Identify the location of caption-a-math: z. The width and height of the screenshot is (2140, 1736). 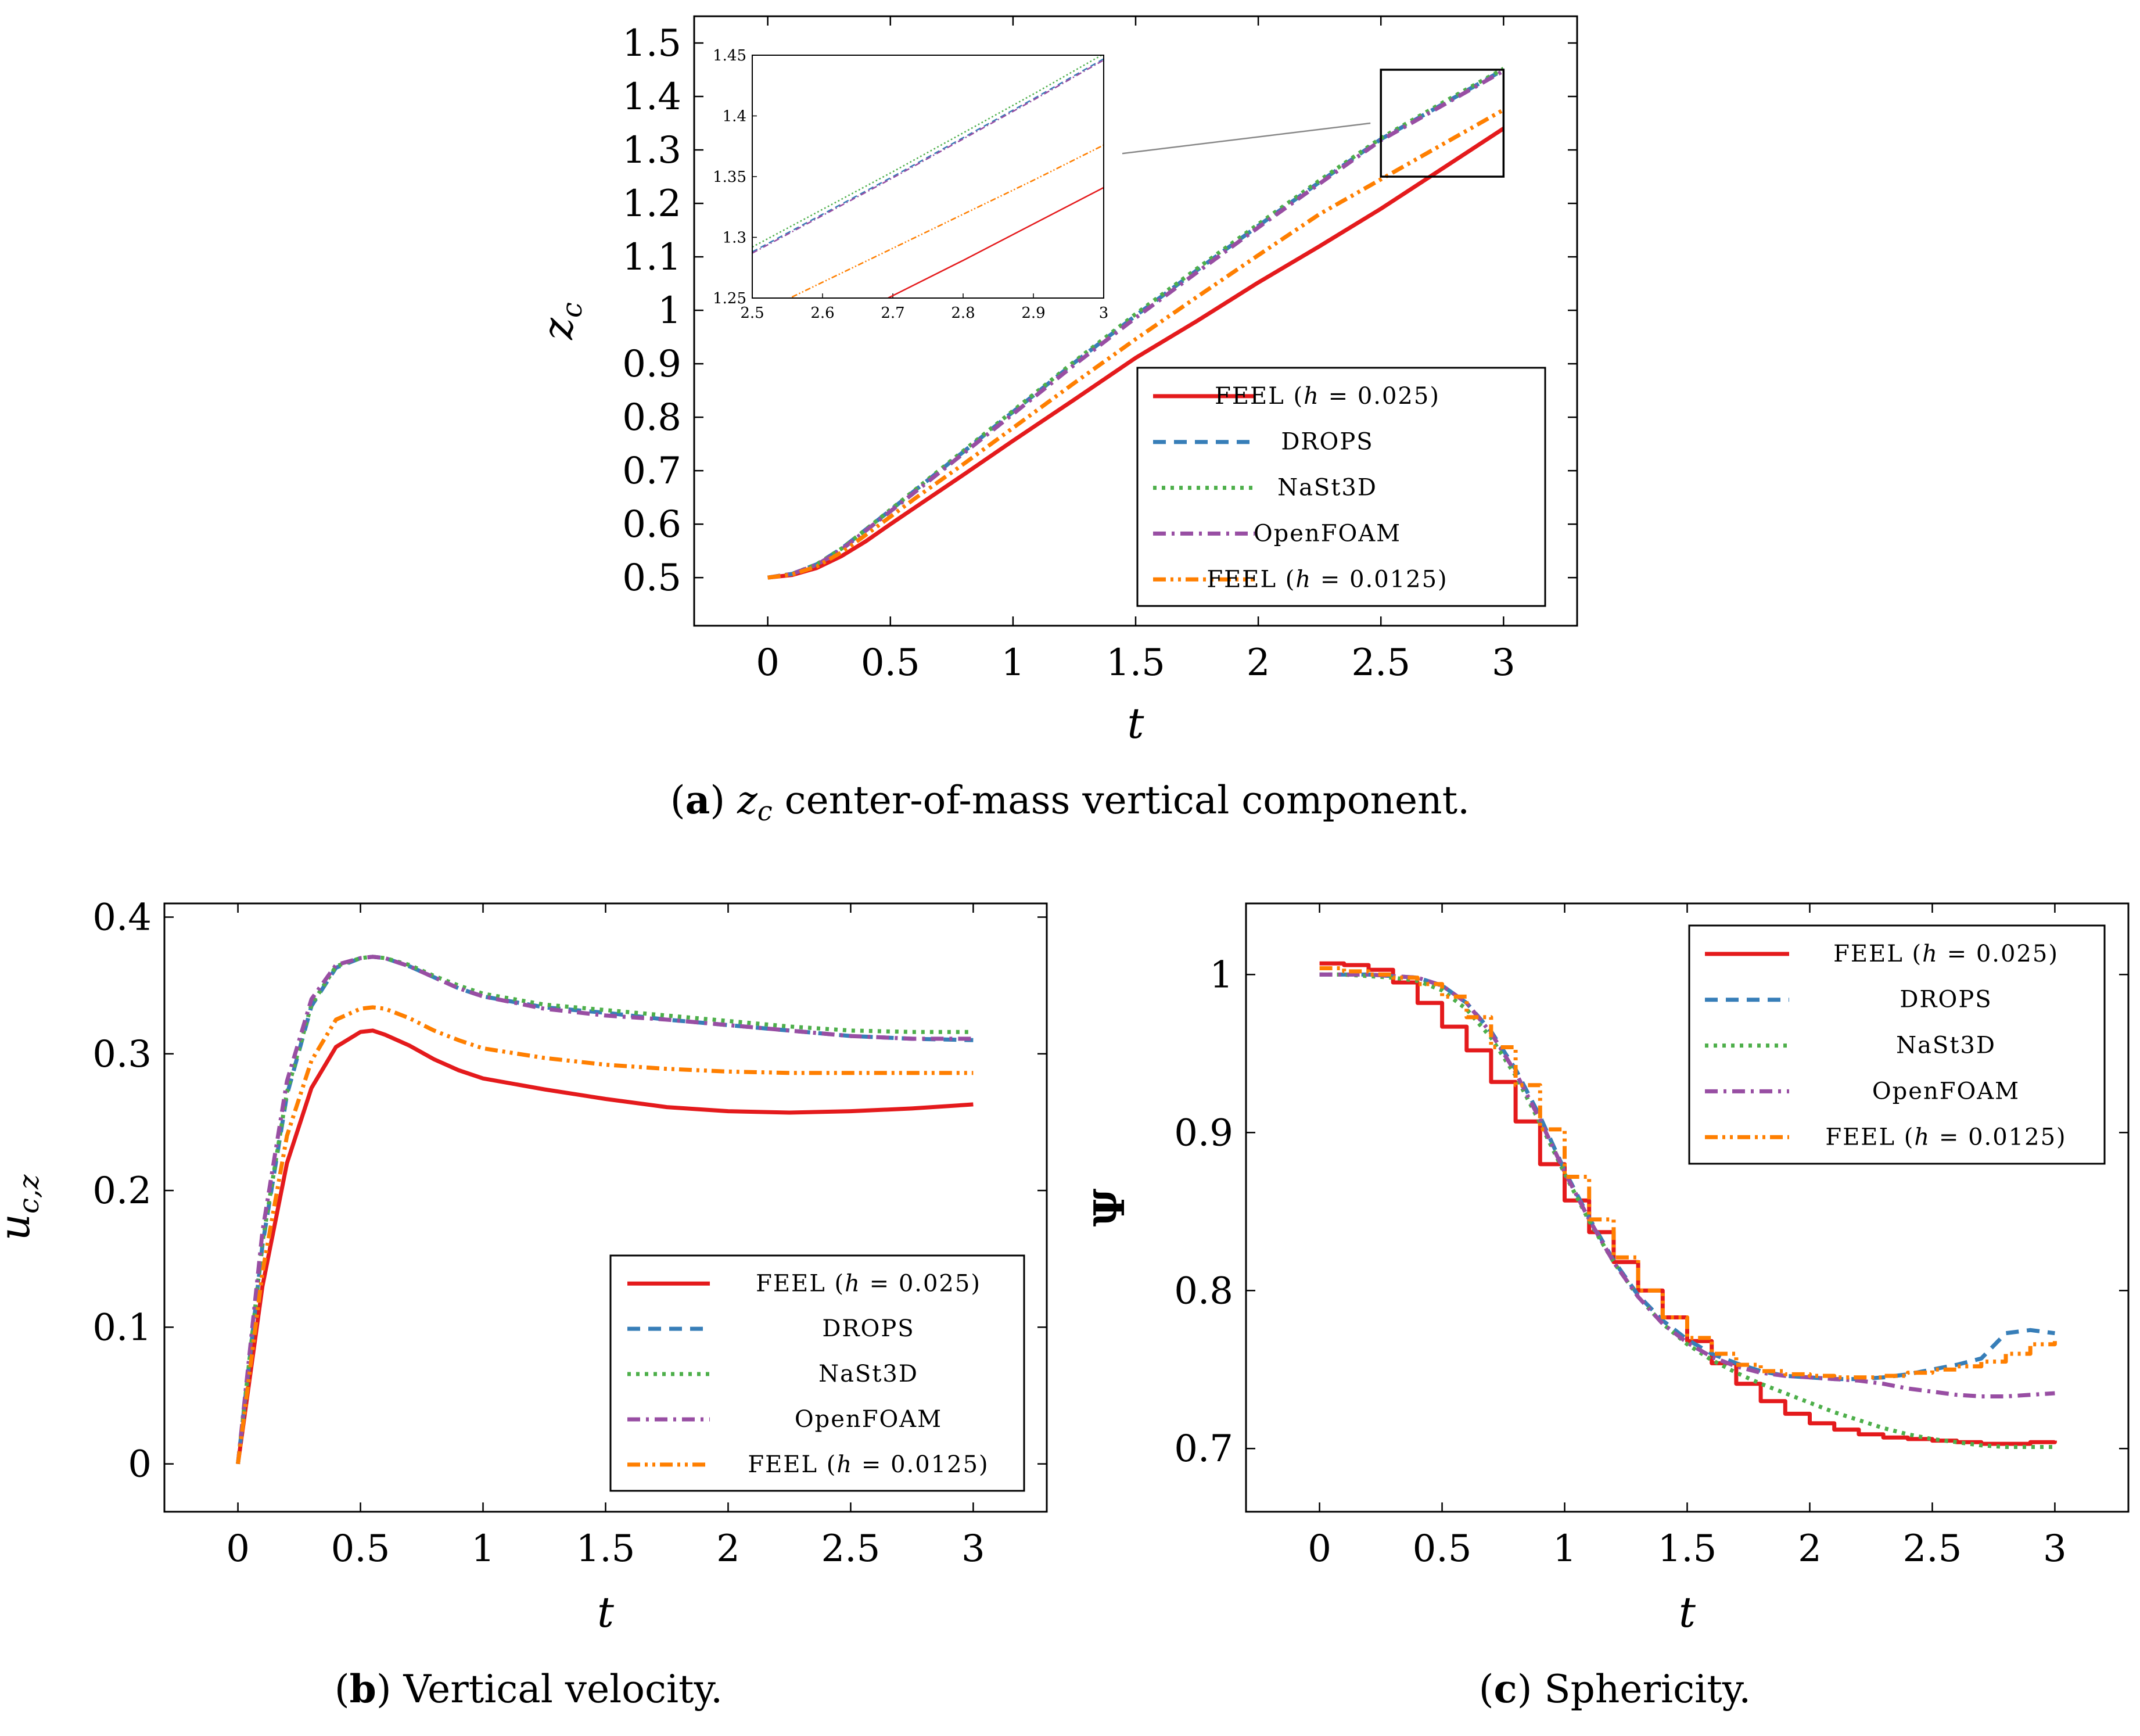
(747, 800).